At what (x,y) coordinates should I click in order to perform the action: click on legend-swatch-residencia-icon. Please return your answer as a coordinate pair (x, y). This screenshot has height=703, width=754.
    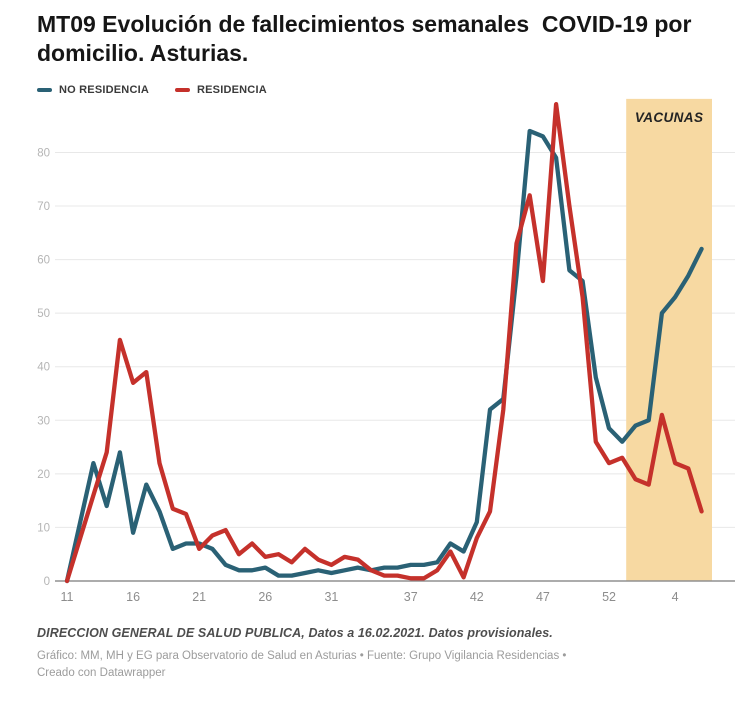
    Looking at the image, I should click on (182, 89).